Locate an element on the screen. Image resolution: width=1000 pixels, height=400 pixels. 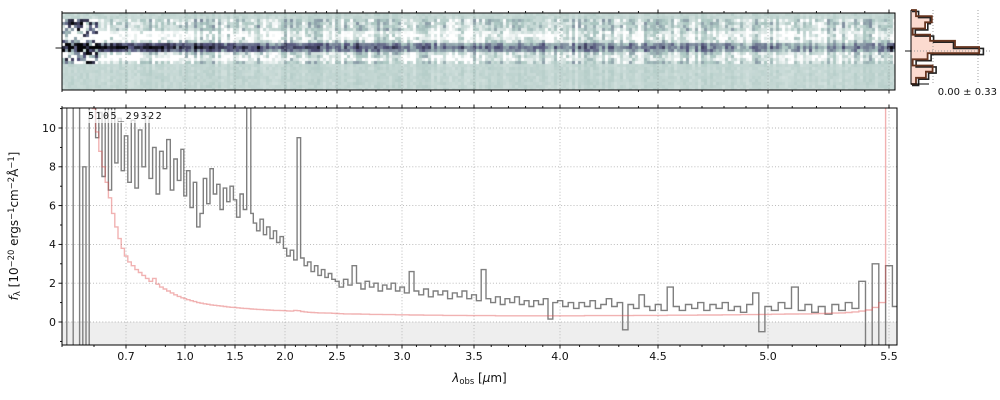
x-tick-label: 4.0 is located at coordinates (560, 356).